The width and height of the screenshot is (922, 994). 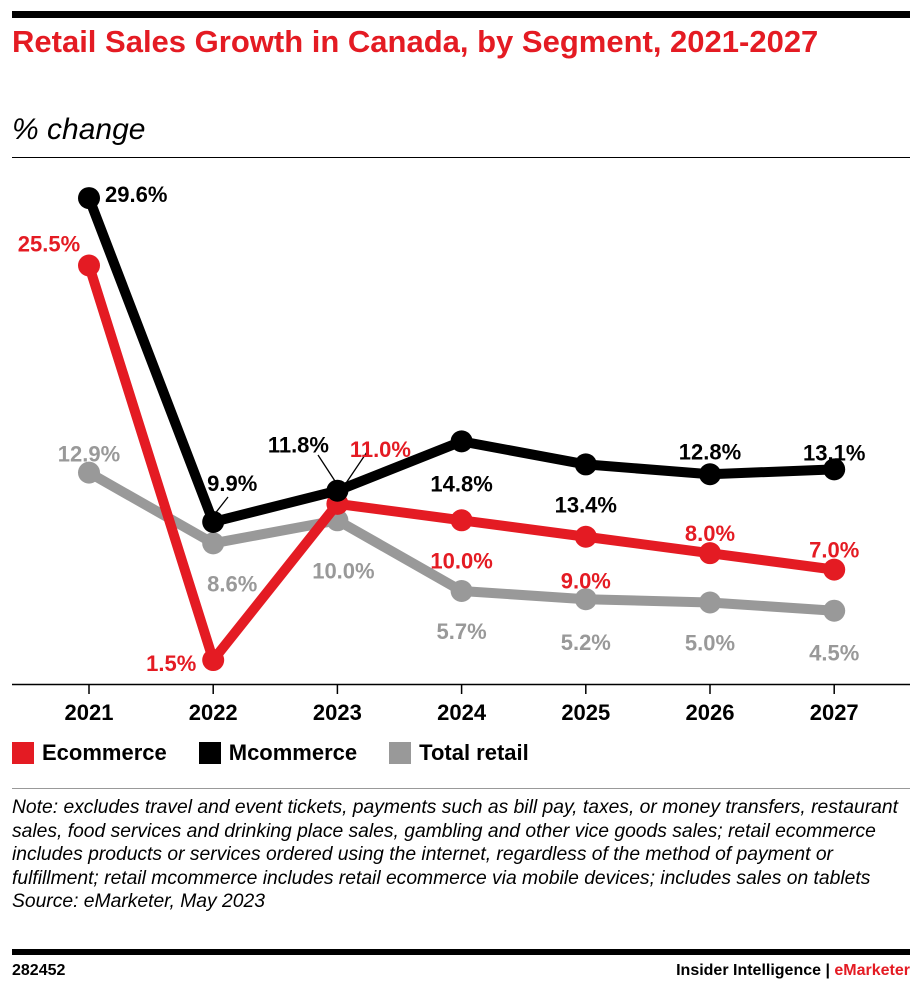 What do you see at coordinates (586, 642) in the screenshot?
I see `data-label: 5.2%` at bounding box center [586, 642].